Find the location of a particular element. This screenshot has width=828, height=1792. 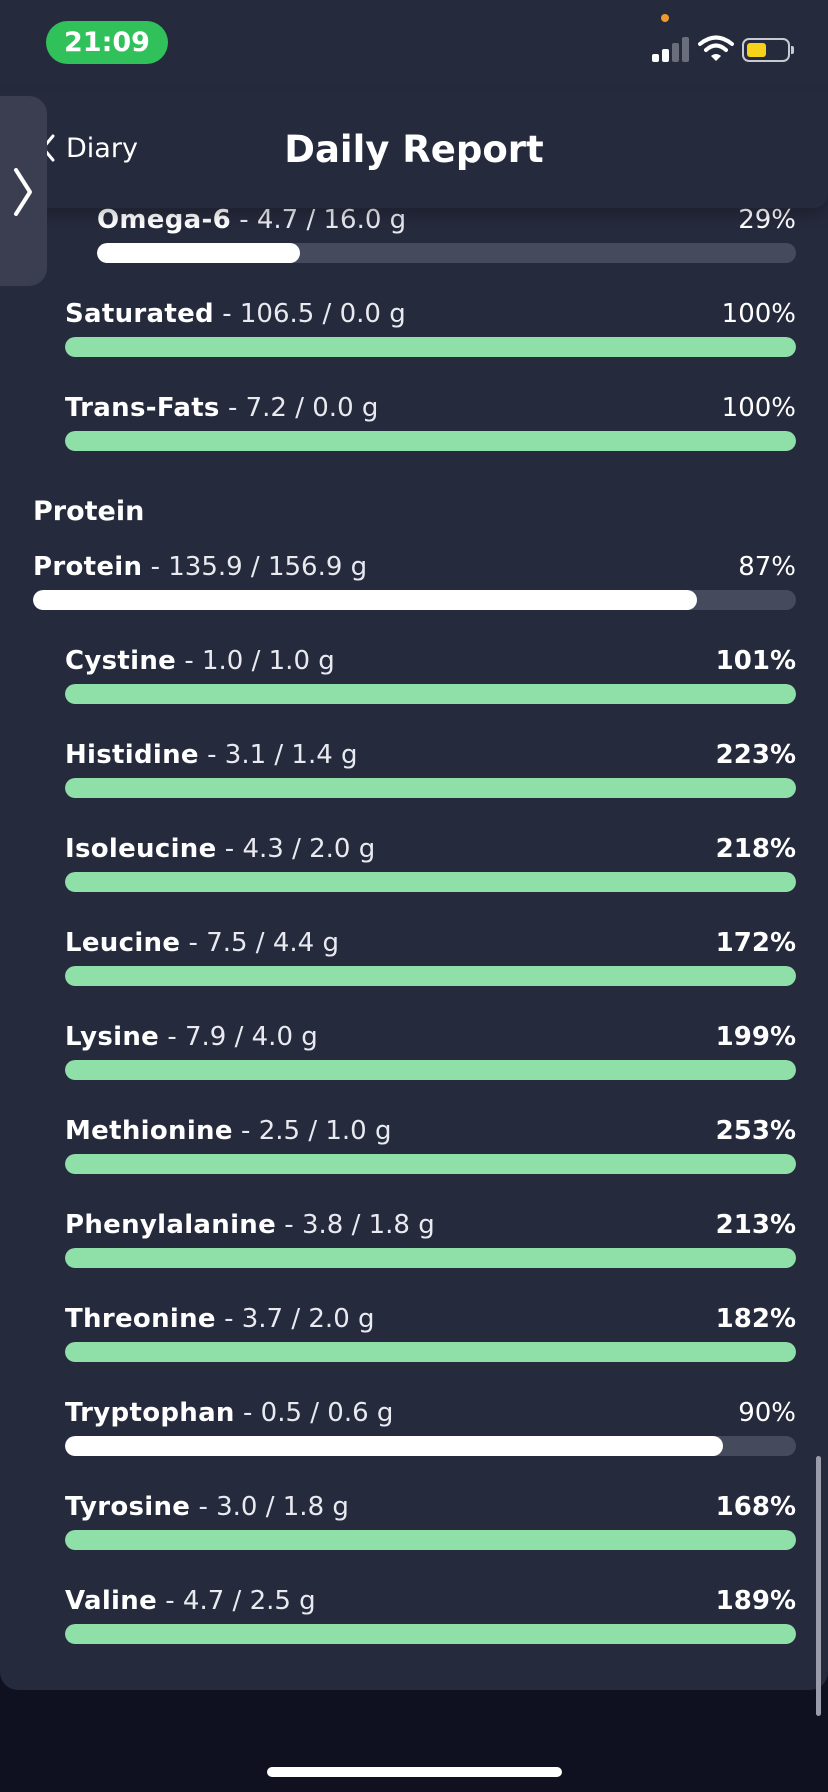

nutrient-label: Phenylalanine - 3.8 / 1.8 g is located at coordinates (250, 1225).